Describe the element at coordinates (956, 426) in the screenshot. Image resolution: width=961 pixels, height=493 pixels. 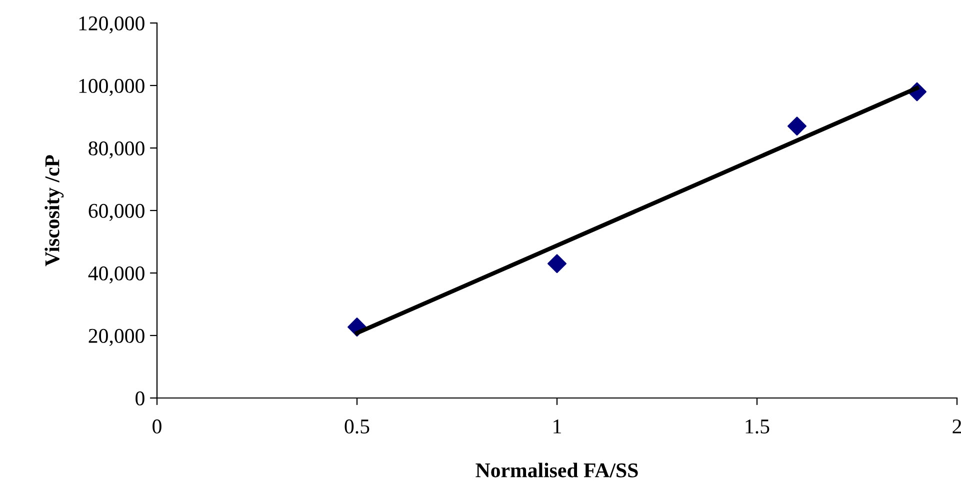
I see `x-tick-label: 2` at that location.